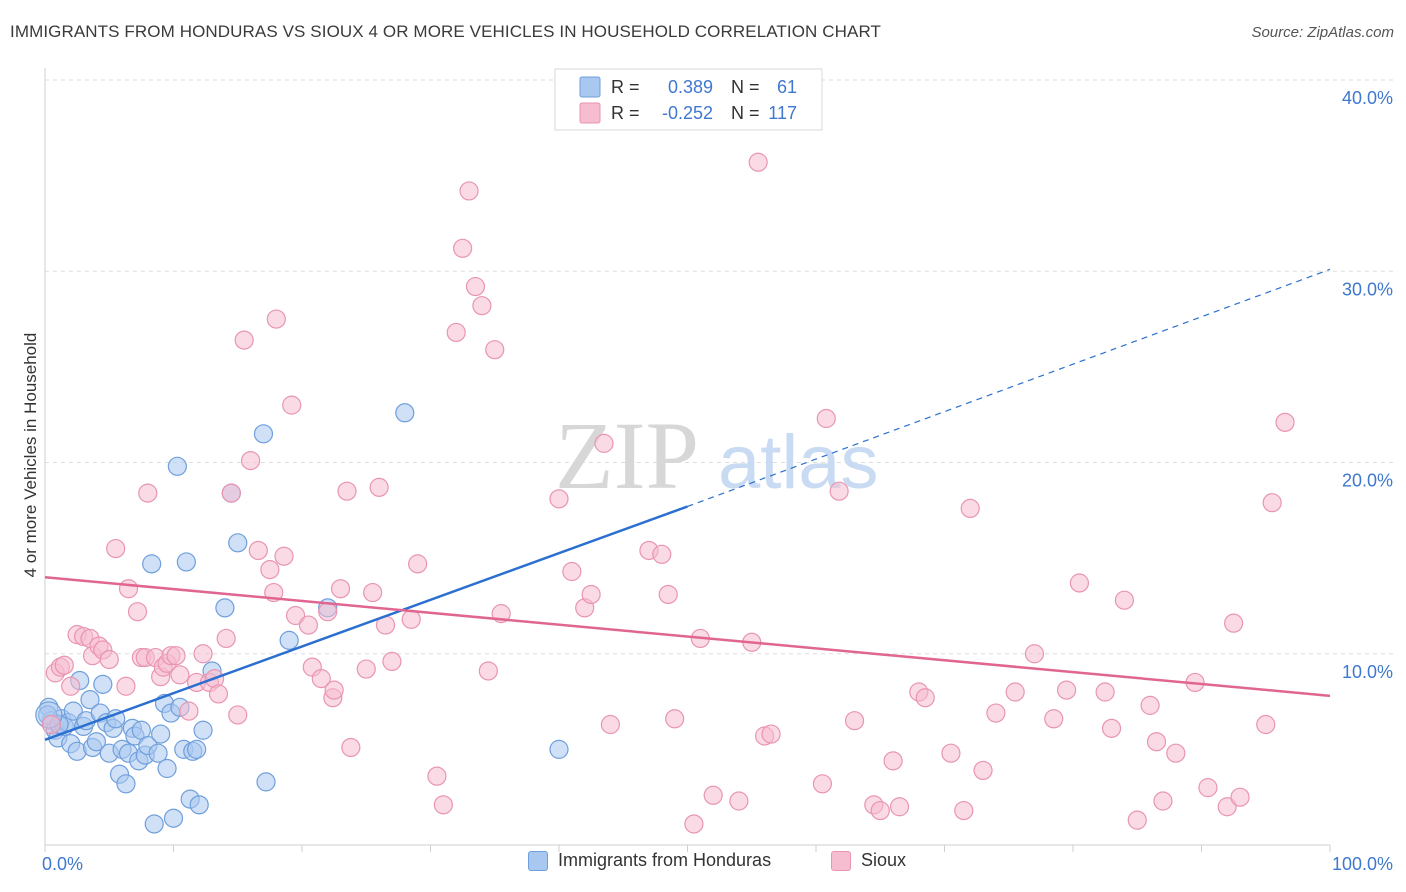 This screenshot has width=1406, height=892. I want to click on source-credit: Source: ZipAtlas.com, so click(1322, 32).